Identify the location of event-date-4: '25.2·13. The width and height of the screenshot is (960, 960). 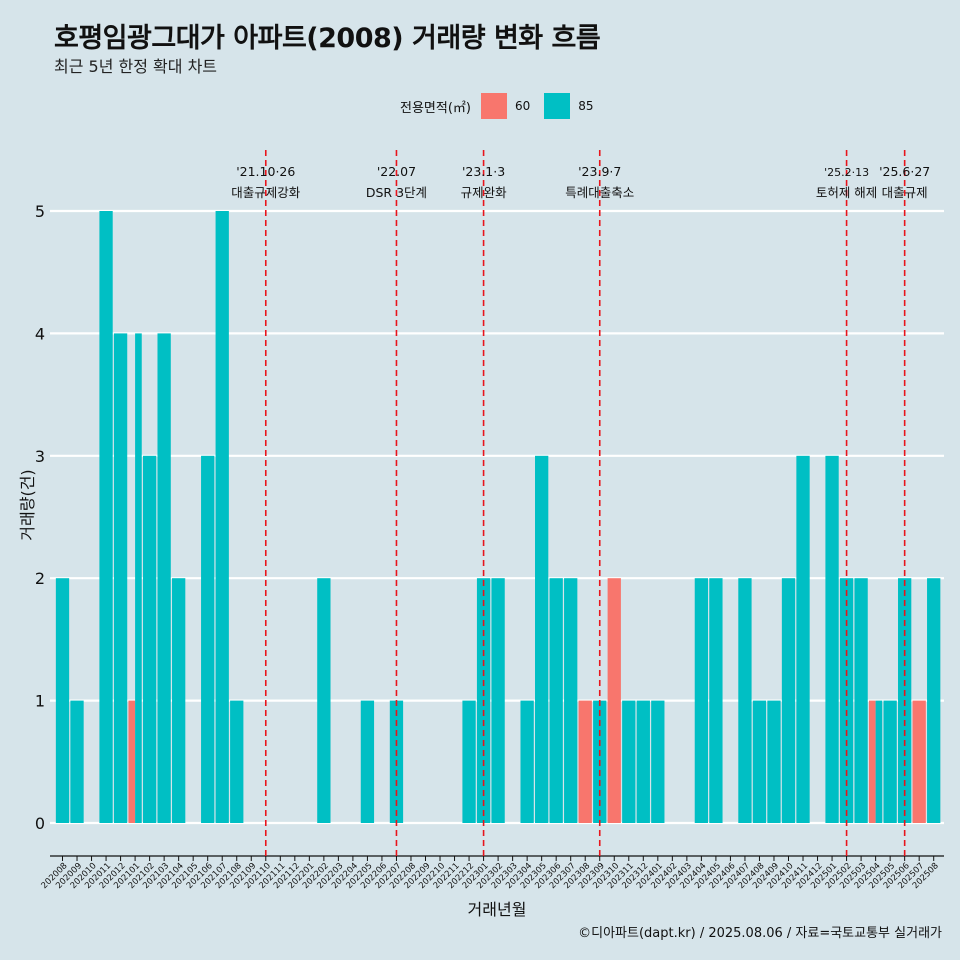
(846, 172).